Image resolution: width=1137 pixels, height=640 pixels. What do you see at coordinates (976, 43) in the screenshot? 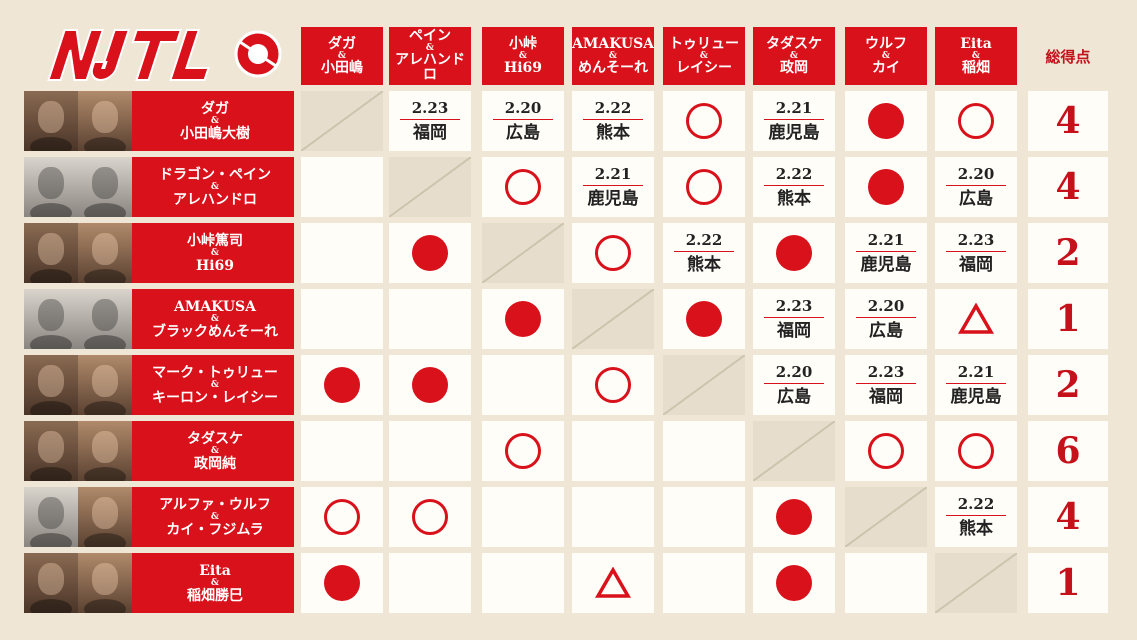
I see `column-header-top: Eita` at bounding box center [976, 43].